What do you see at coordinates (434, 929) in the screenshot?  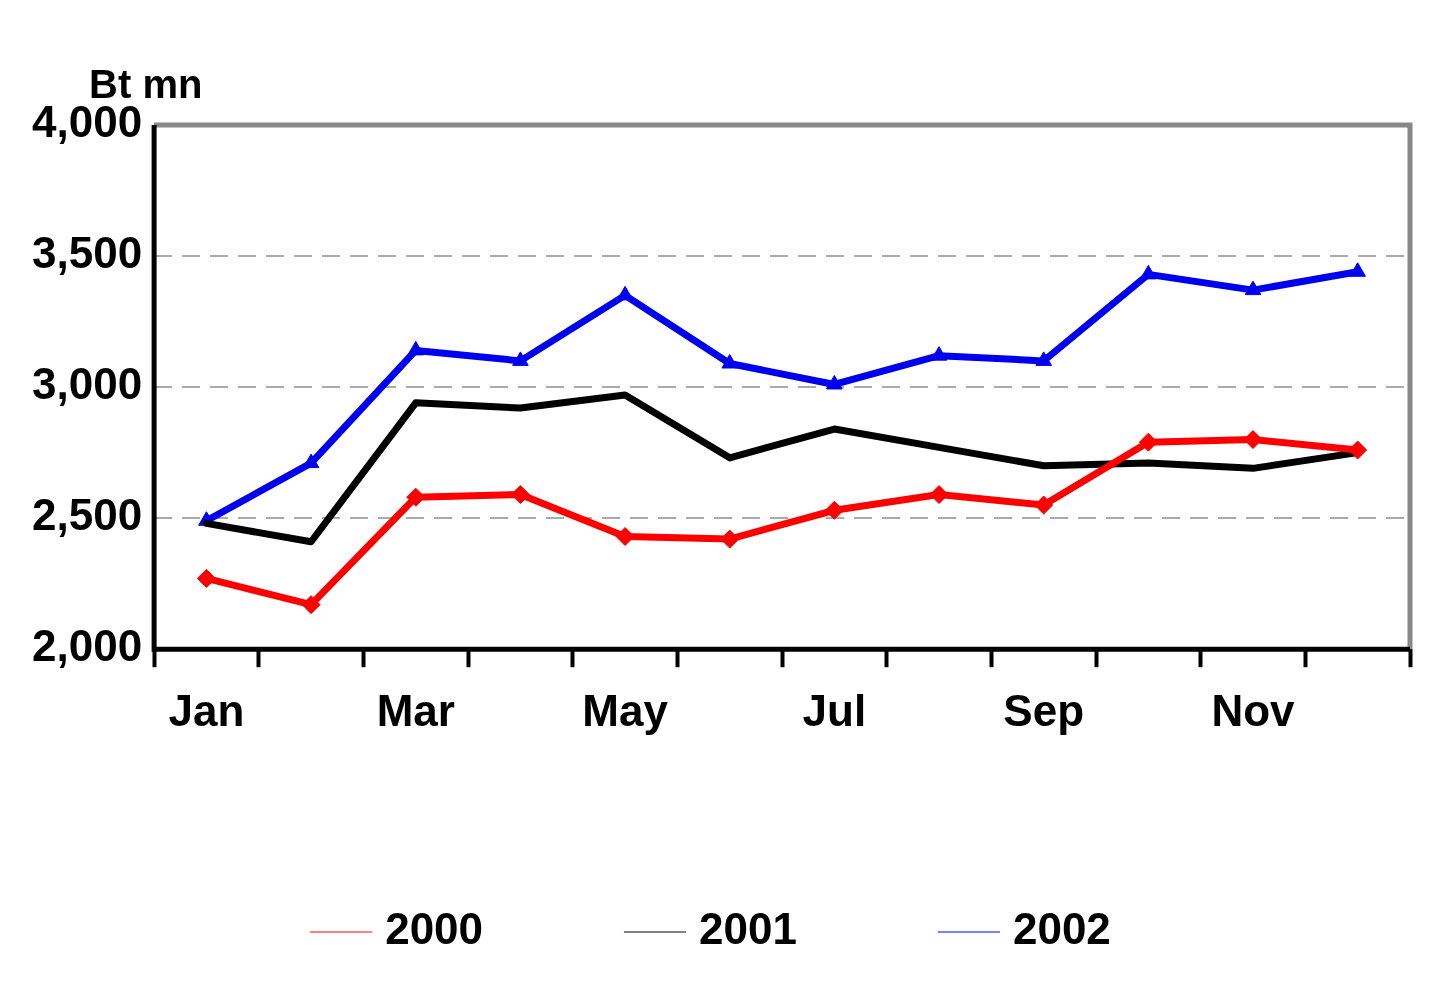 I see `legend-label: 2000` at bounding box center [434, 929].